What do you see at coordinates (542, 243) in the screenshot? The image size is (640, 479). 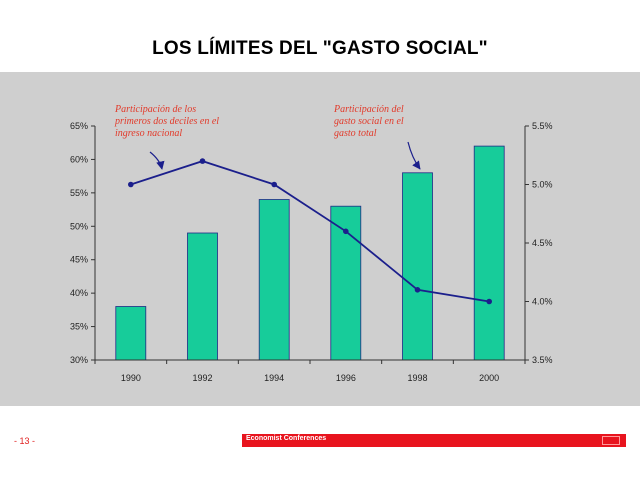 I see `y-right-tick-label: 4.5%` at bounding box center [542, 243].